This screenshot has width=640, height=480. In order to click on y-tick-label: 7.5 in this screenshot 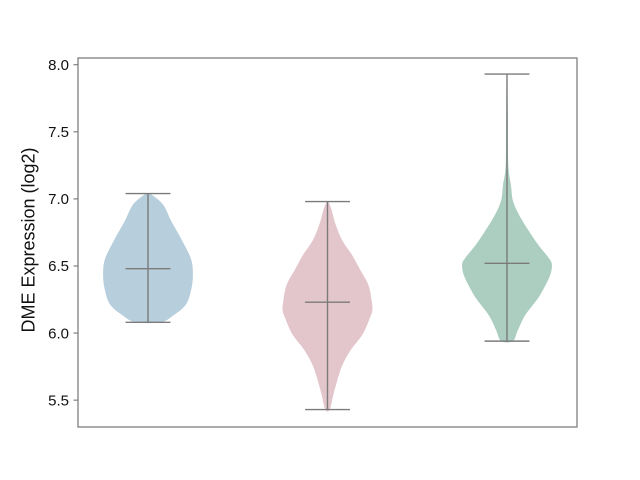, I will do `click(58, 132)`.